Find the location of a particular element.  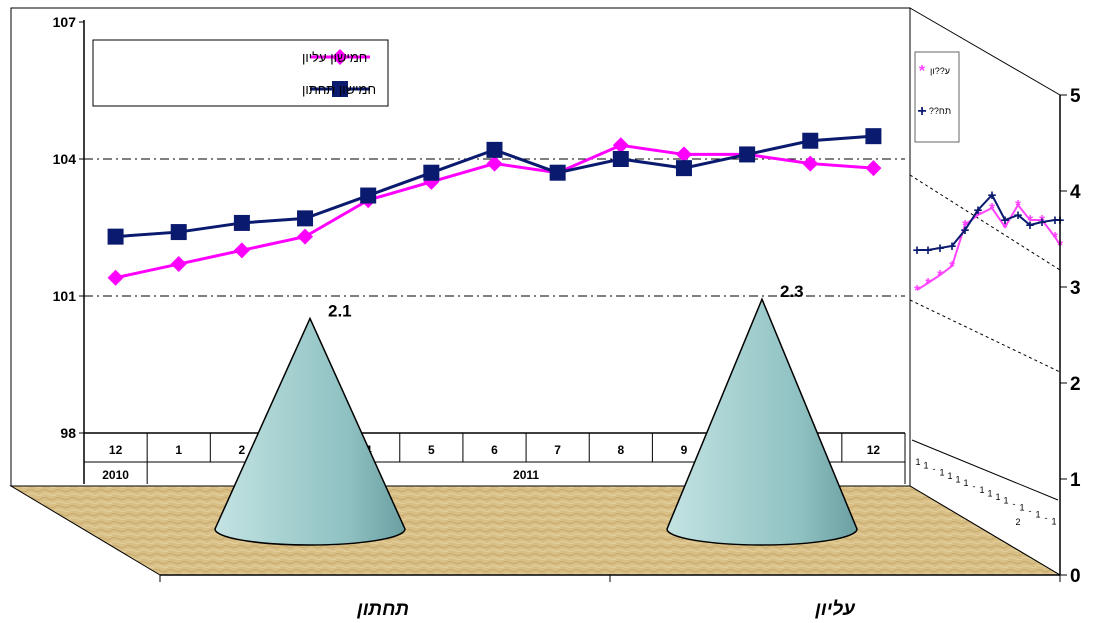

side-legend-label: תח?? is located at coordinates (940, 111).